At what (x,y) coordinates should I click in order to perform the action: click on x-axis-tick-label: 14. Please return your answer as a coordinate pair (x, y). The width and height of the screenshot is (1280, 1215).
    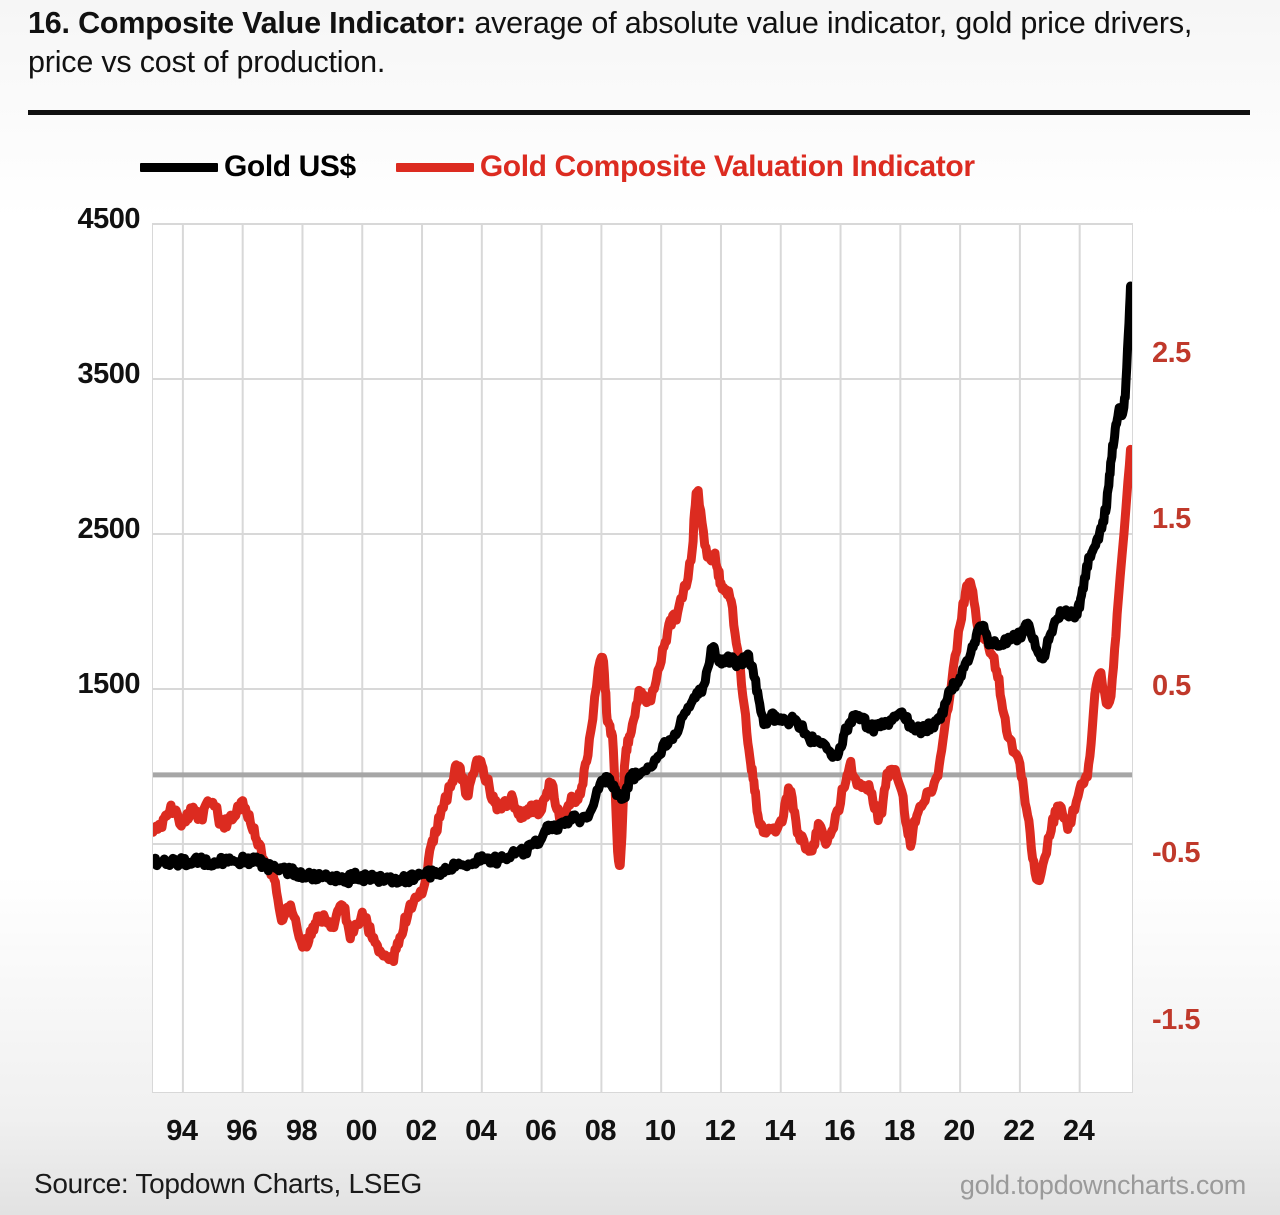
    Looking at the image, I should click on (780, 1131).